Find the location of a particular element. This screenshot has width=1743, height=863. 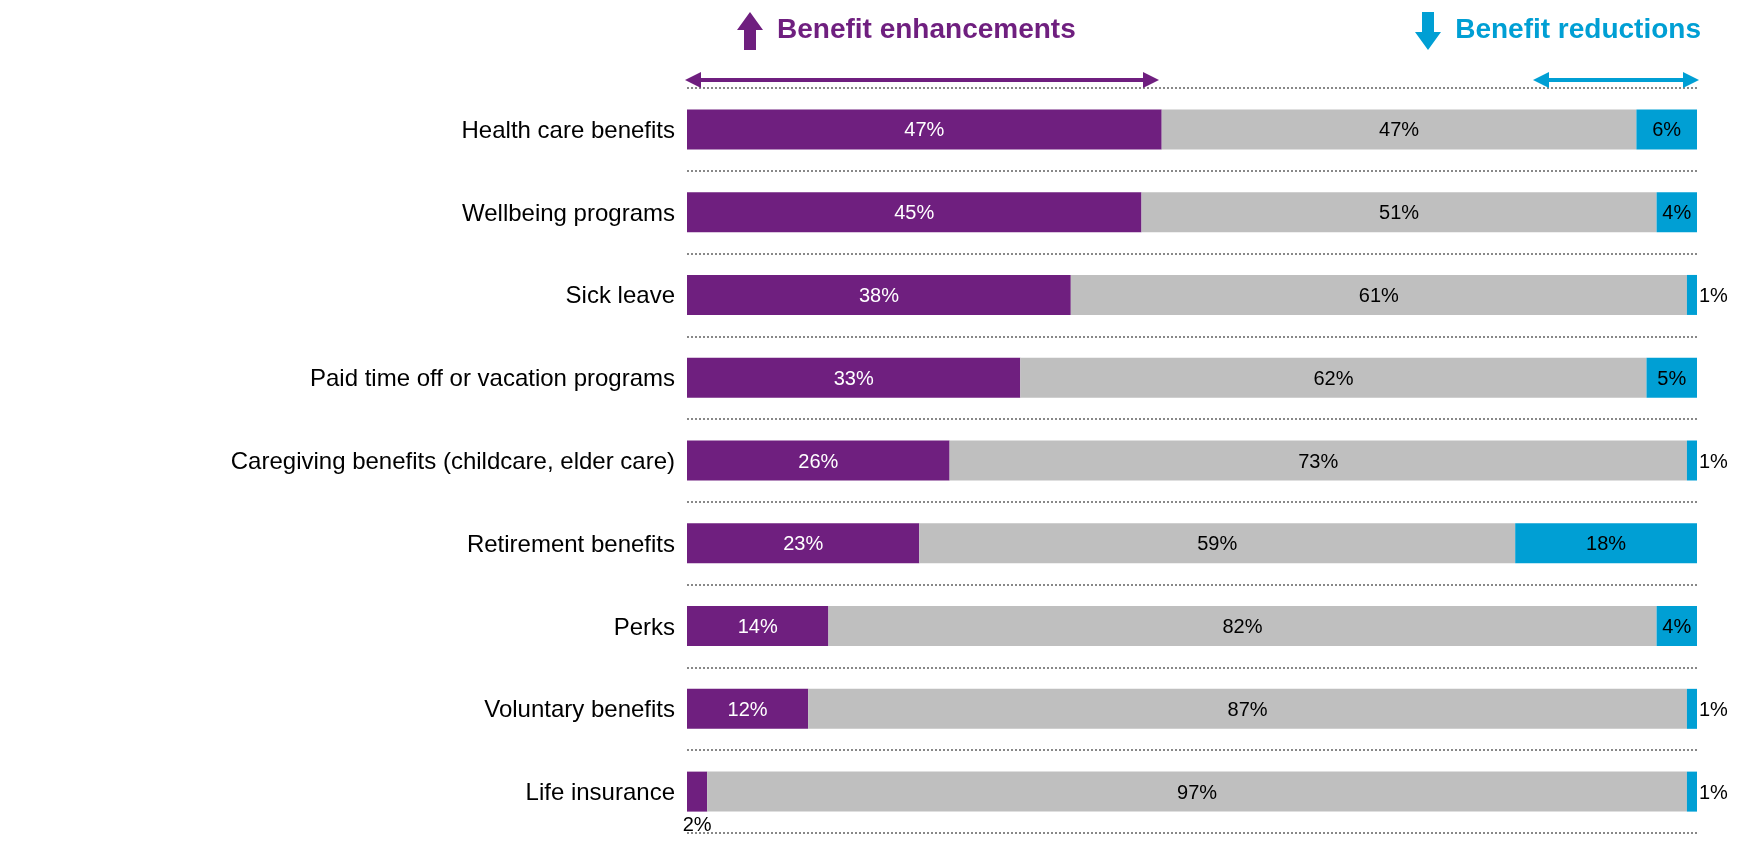

data-label: 5% is located at coordinates (1672, 377).